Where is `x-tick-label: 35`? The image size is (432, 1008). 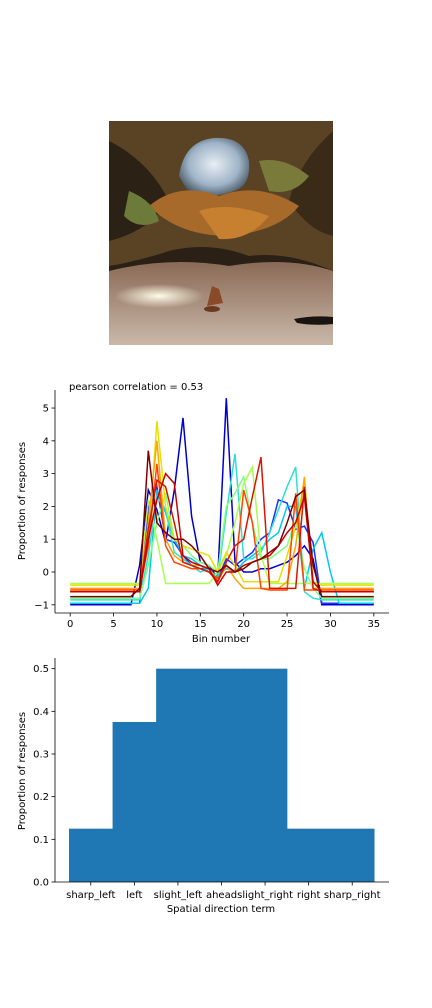 x-tick-label: 35 is located at coordinates (373, 624).